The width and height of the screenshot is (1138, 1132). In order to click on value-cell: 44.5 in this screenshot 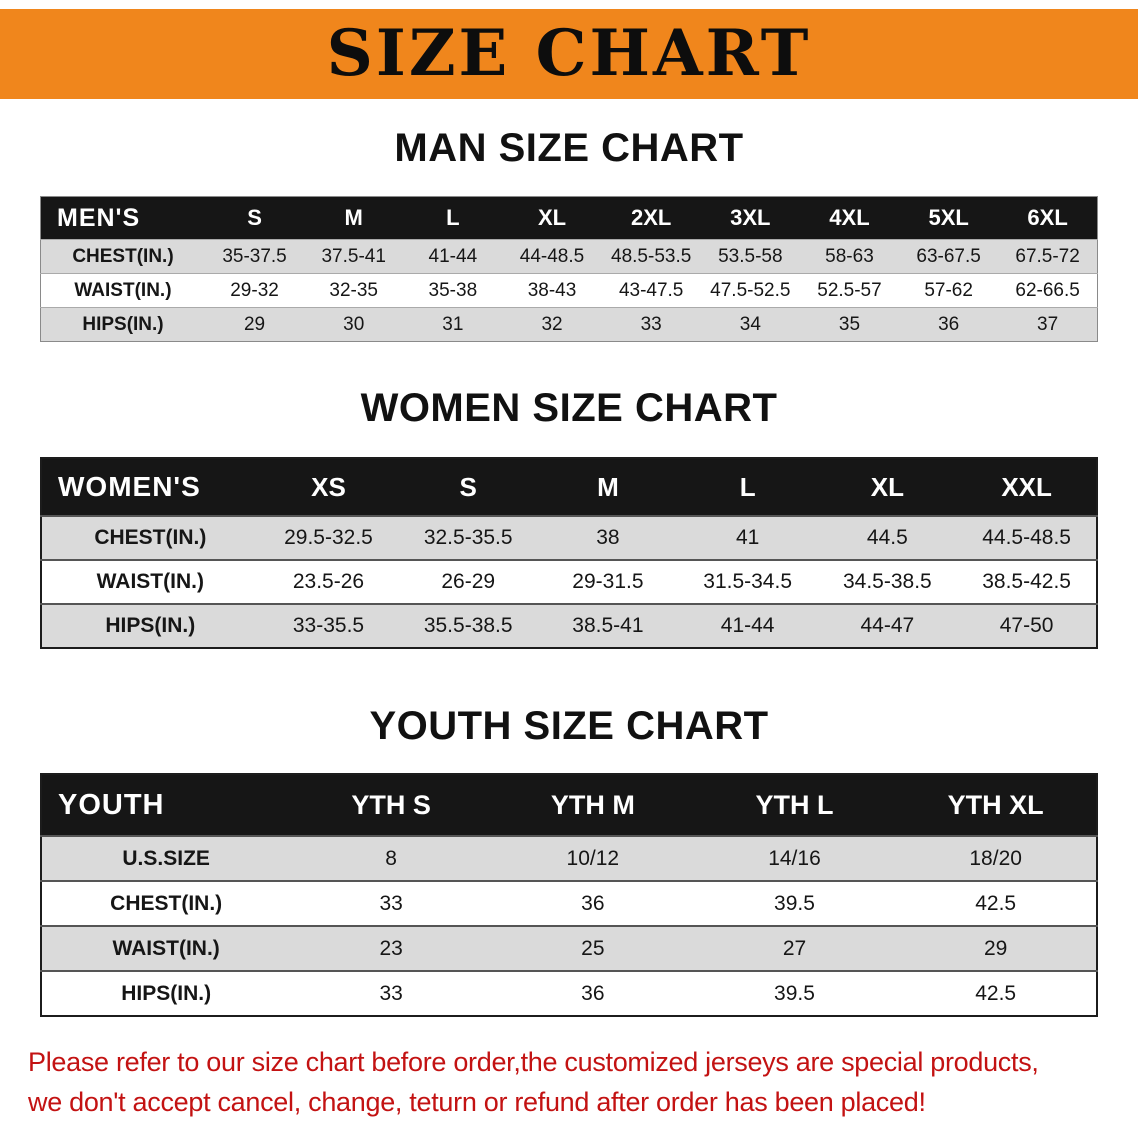, I will do `click(887, 537)`.